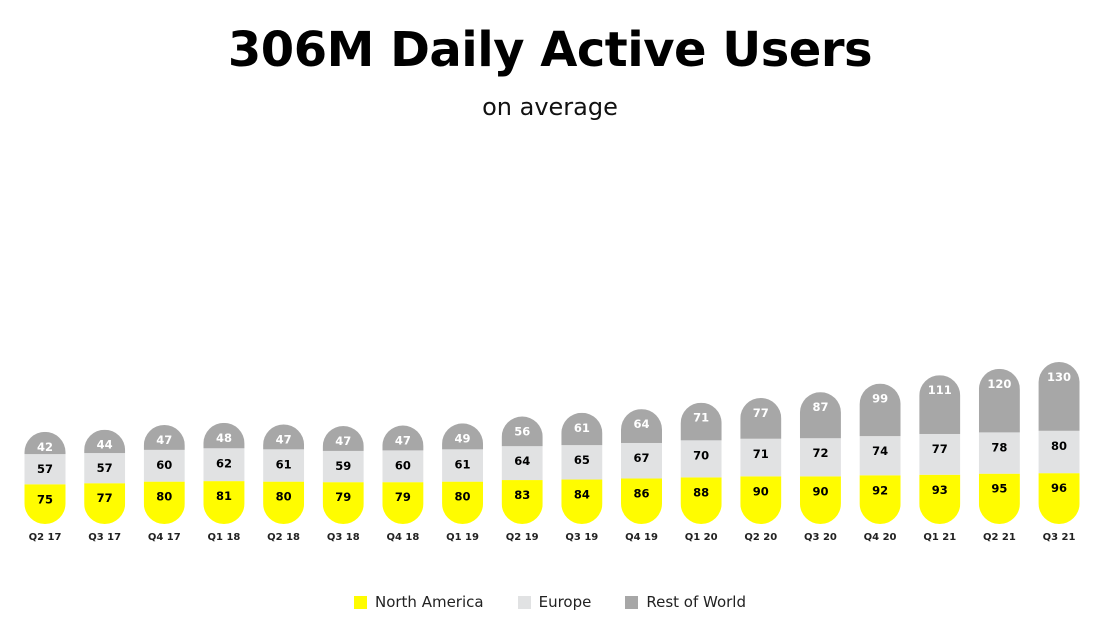 The height and width of the screenshot is (617, 1100). Describe the element at coordinates (761, 454) in the screenshot. I see `data-label-europe-q2-20: 71` at that location.